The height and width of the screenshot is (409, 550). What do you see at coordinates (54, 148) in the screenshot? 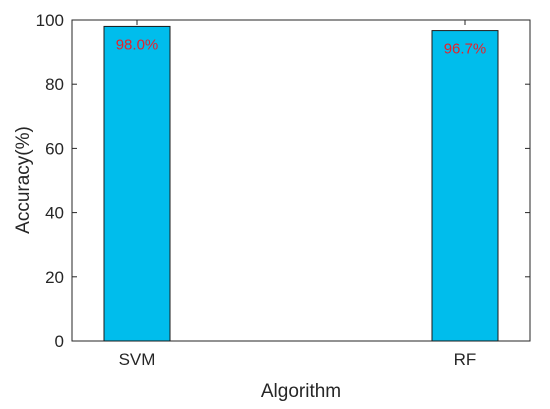
I see `y-tick-label: 60` at bounding box center [54, 148].